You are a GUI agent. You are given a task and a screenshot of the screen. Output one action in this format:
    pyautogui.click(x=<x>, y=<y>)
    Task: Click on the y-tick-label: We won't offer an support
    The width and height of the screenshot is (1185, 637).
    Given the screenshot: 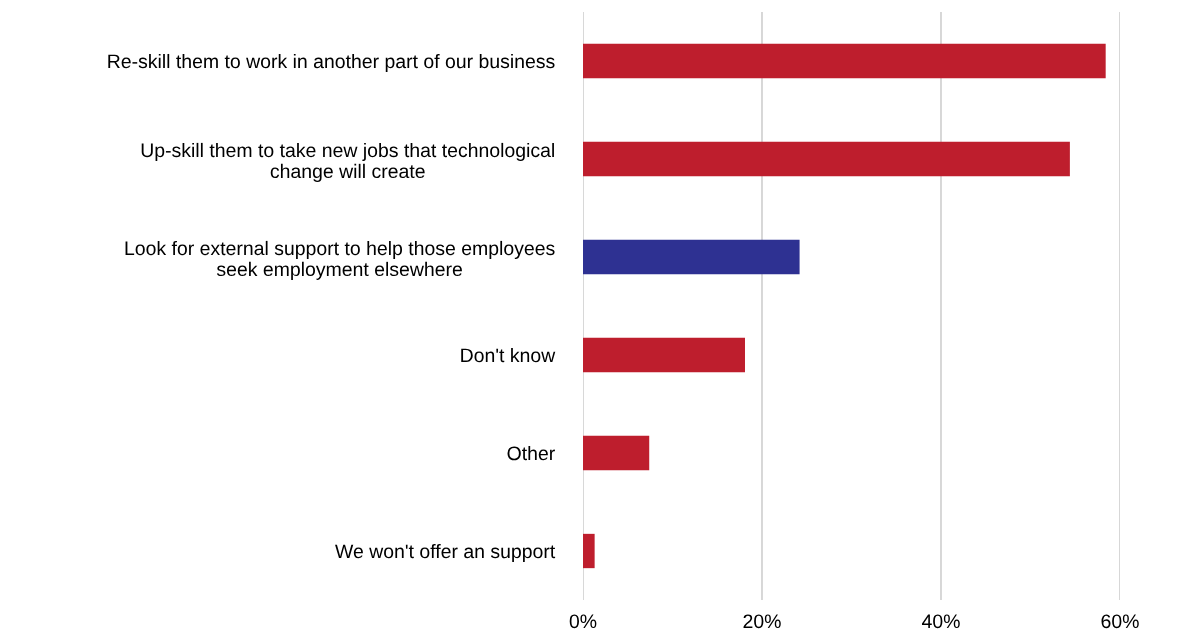 What is the action you would take?
    pyautogui.click(x=445, y=553)
    